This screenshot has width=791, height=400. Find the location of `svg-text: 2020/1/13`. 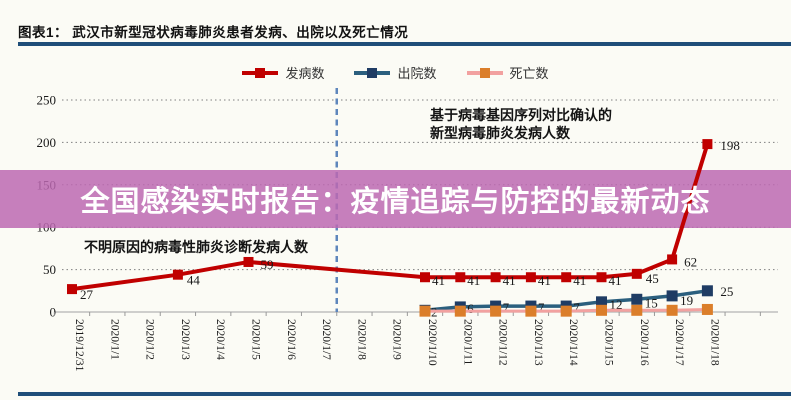

svg-text: 2020/1/13 is located at coordinates (538, 342).